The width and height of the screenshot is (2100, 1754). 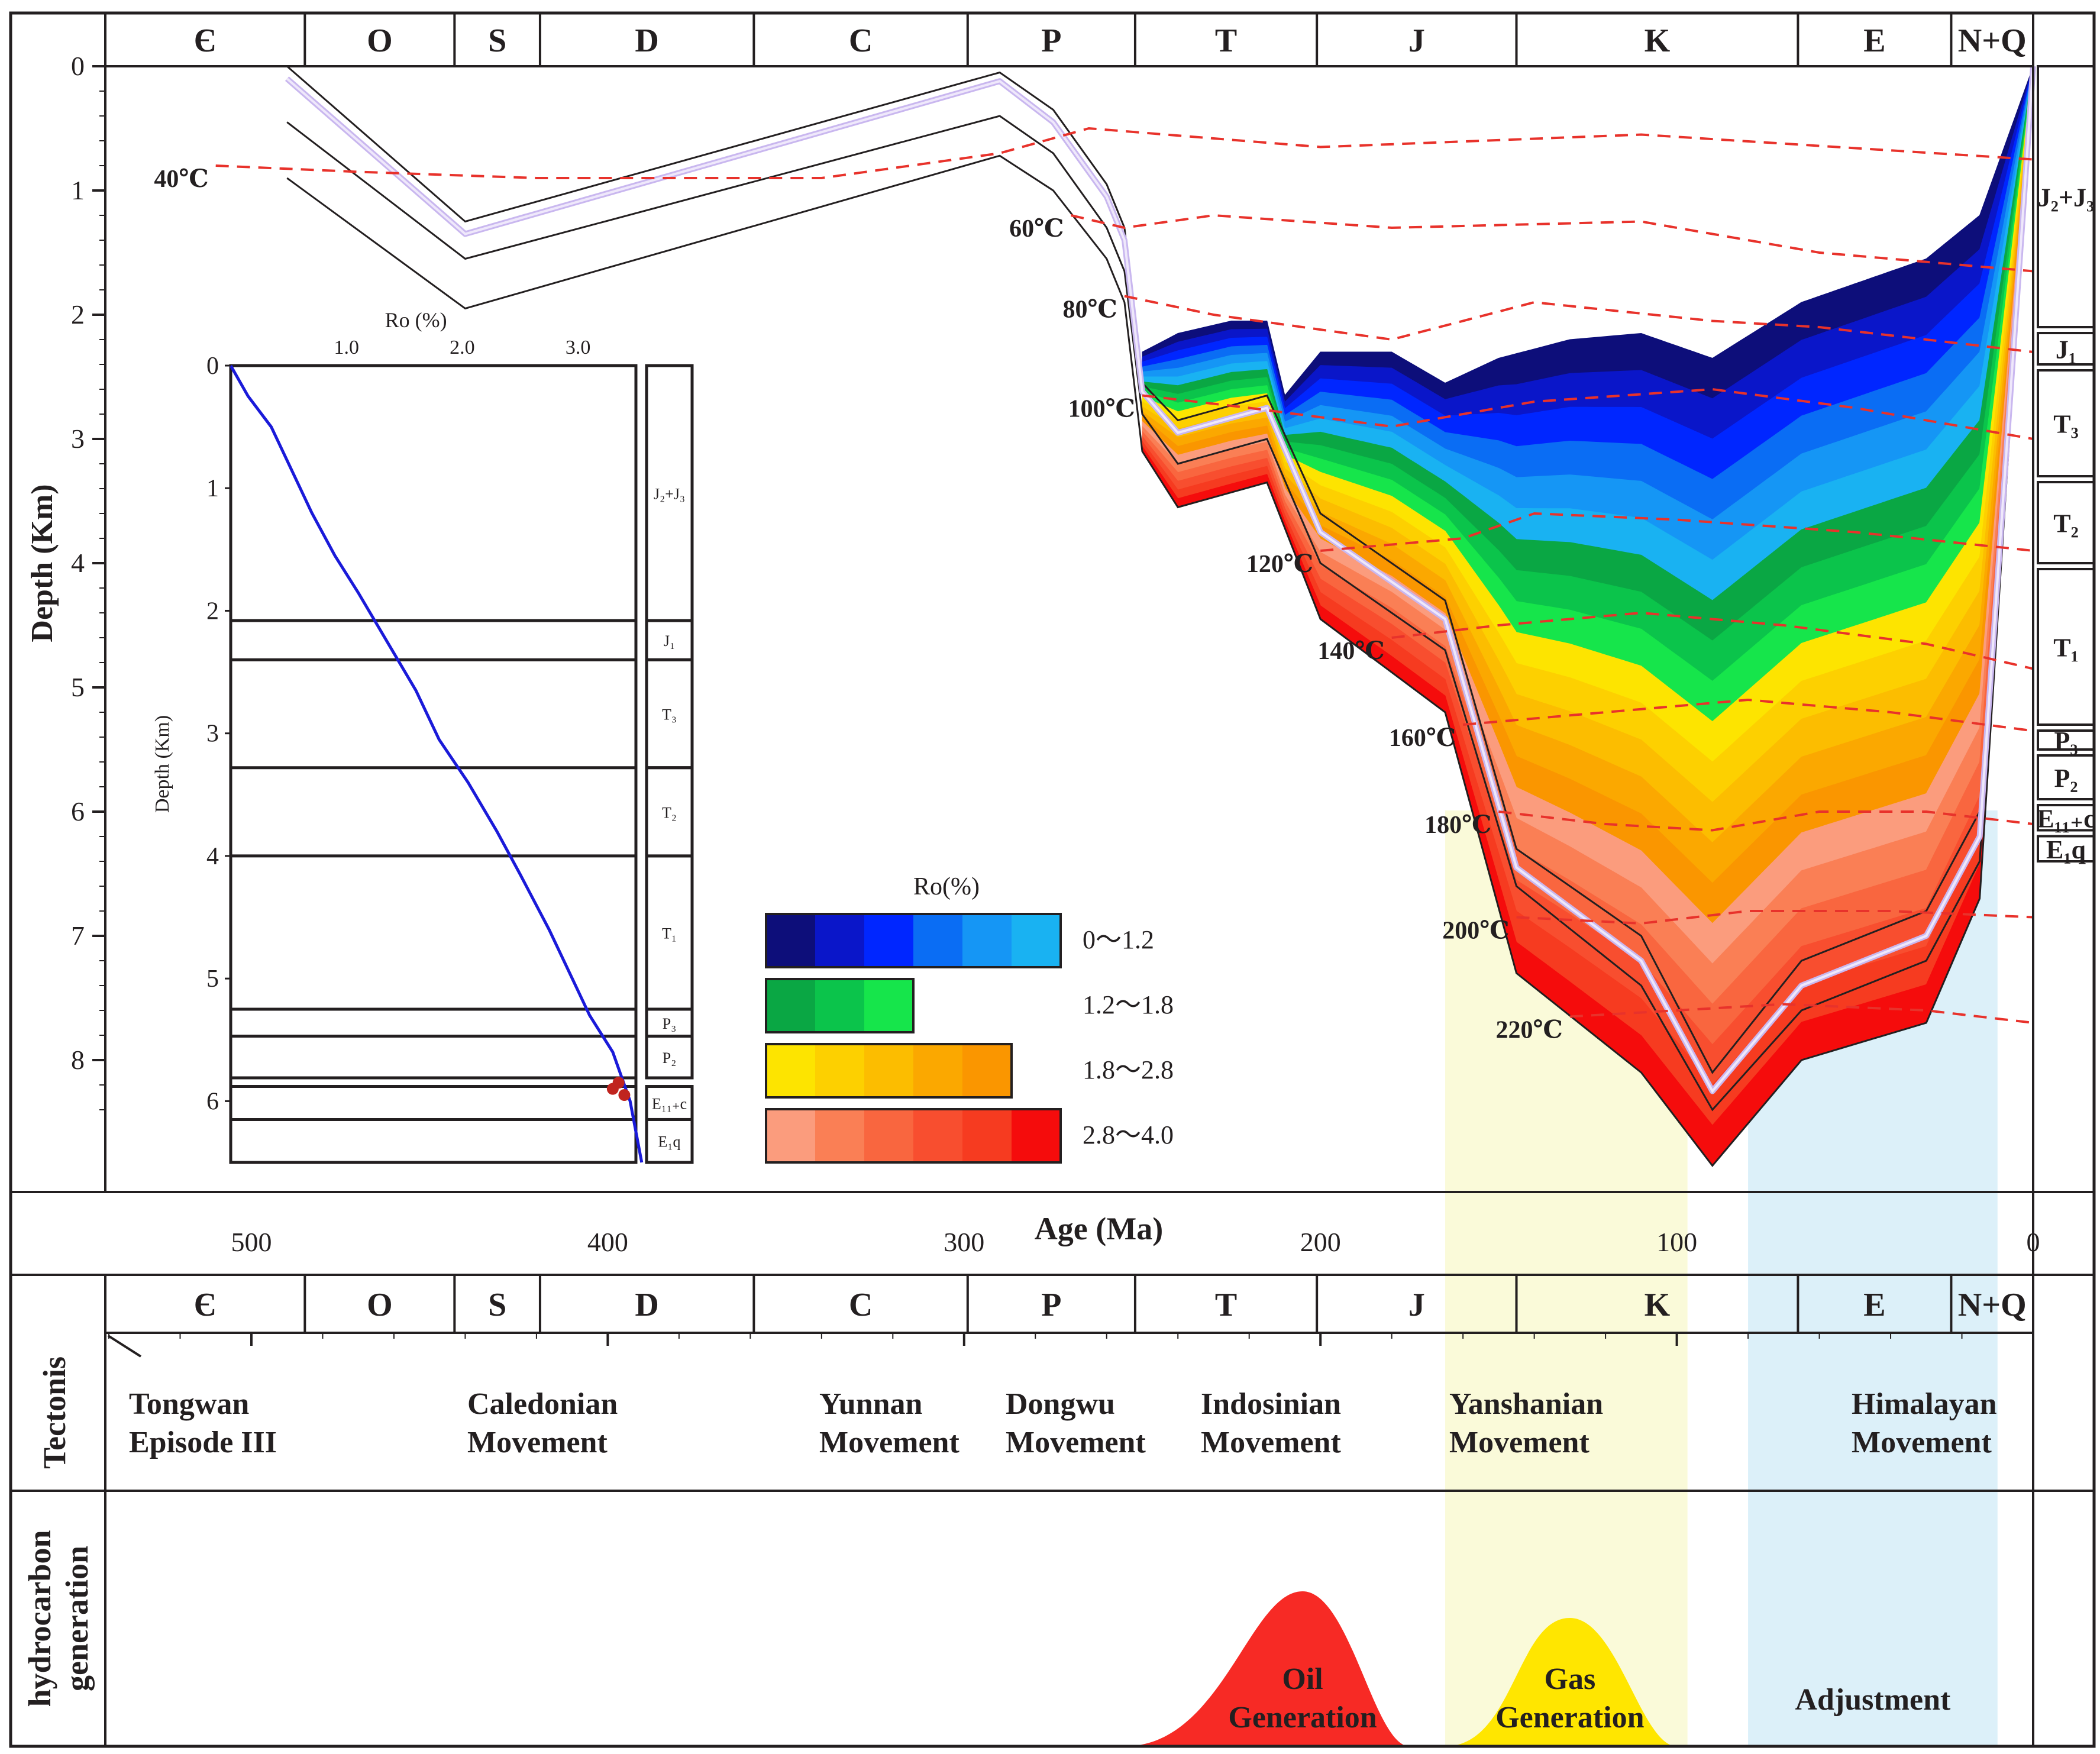 I want to click on period-mid-label-5: P, so click(x=1051, y=1305).